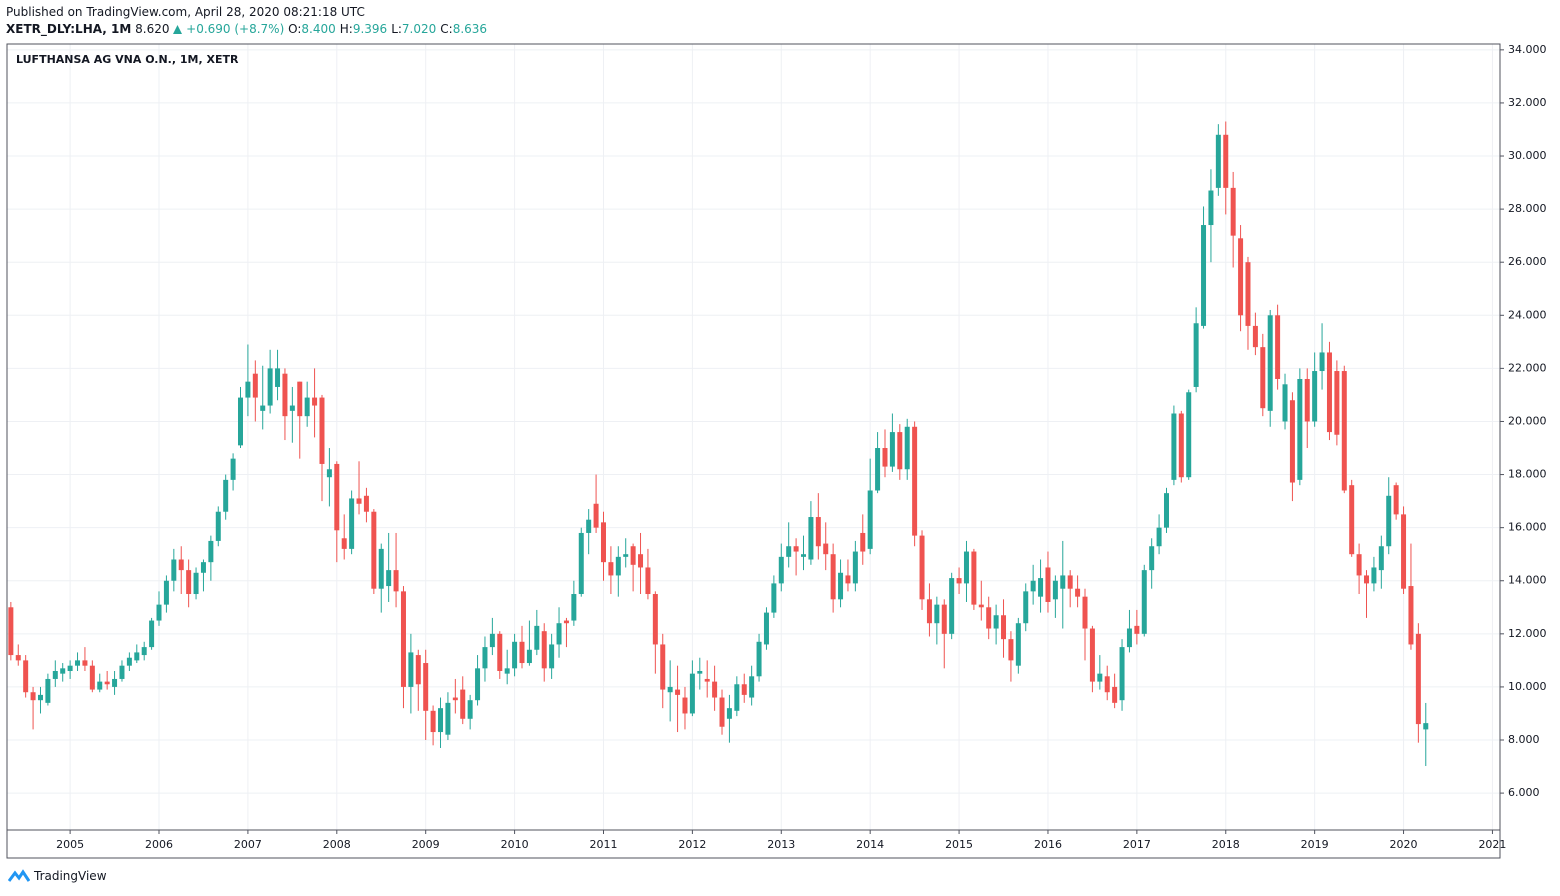 The width and height of the screenshot is (1560, 896). I want to click on y-tick-label: 22.000, so click(1527, 367).